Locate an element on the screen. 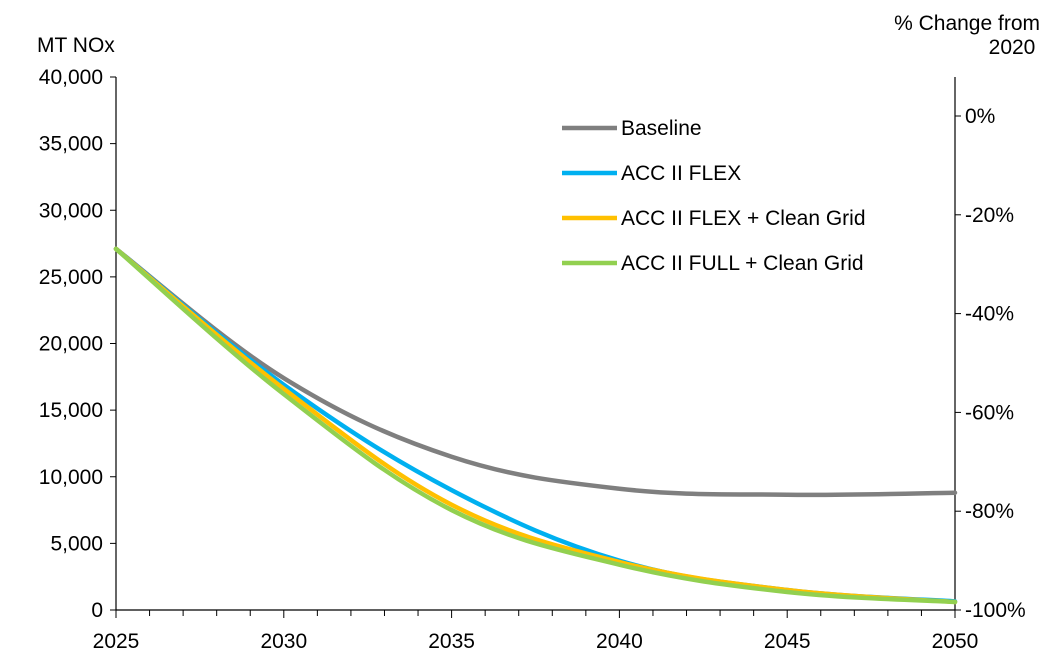 This screenshot has height=657, width=1062. legend-label-baseline: Baseline is located at coordinates (661, 128).